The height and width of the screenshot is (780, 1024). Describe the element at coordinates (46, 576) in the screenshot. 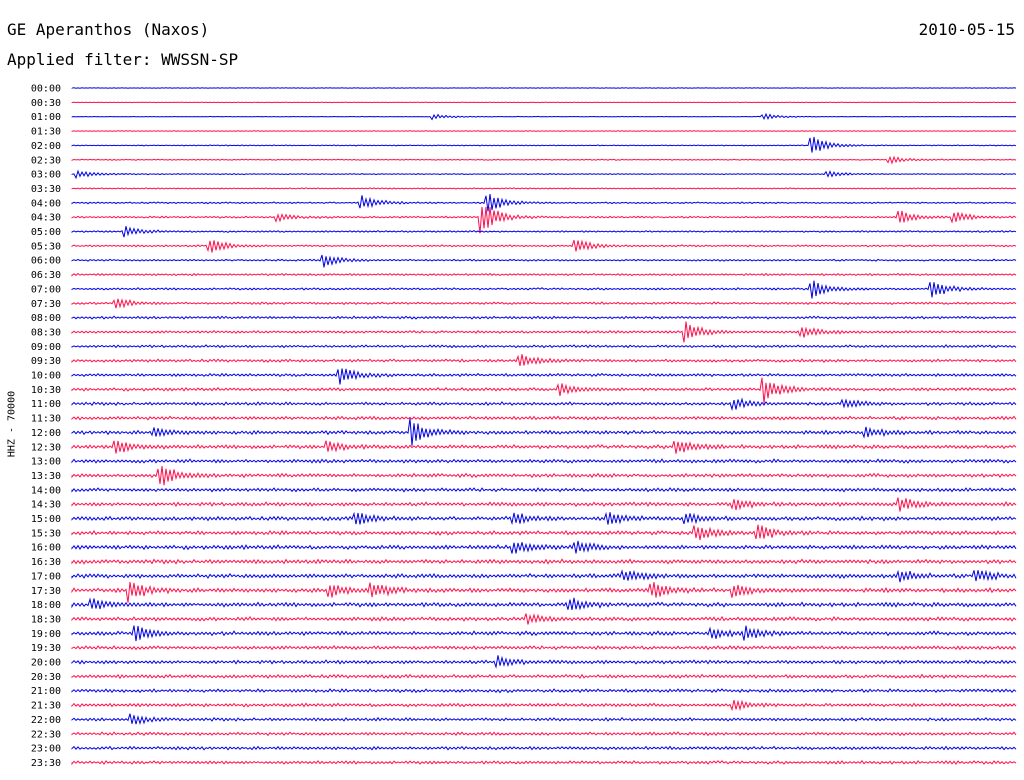

I see `row-time-label: 17:00` at that location.